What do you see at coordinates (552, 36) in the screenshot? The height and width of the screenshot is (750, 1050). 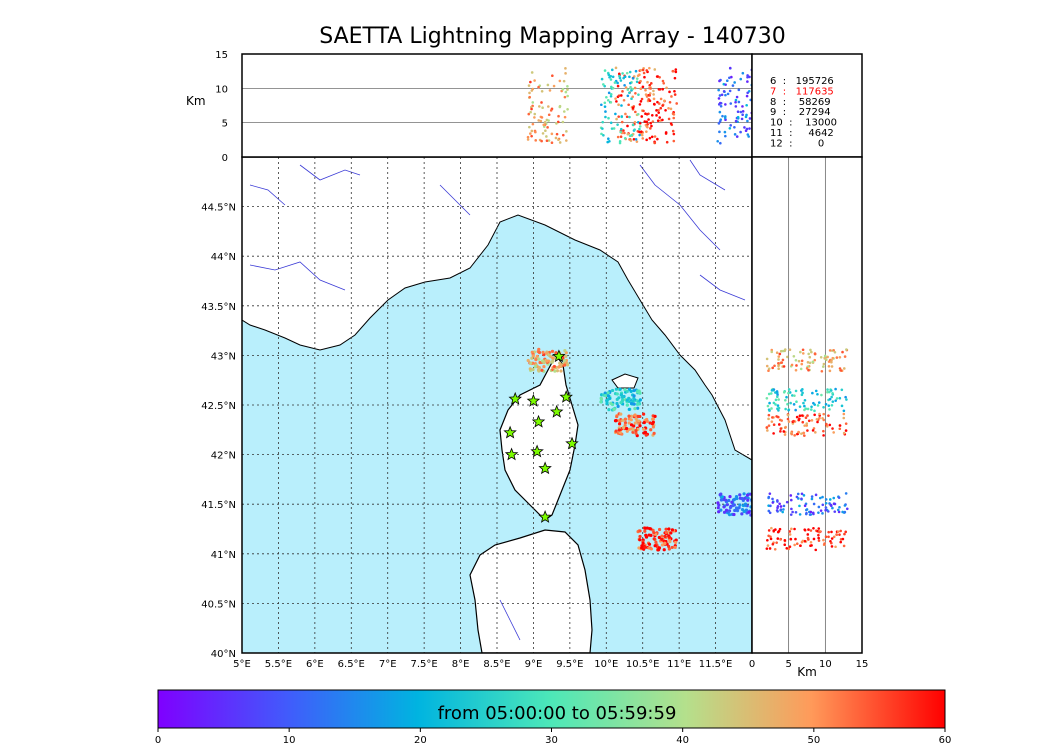 I see `chart-title: SAETTA Lightning Mapping Array - 140730` at bounding box center [552, 36].